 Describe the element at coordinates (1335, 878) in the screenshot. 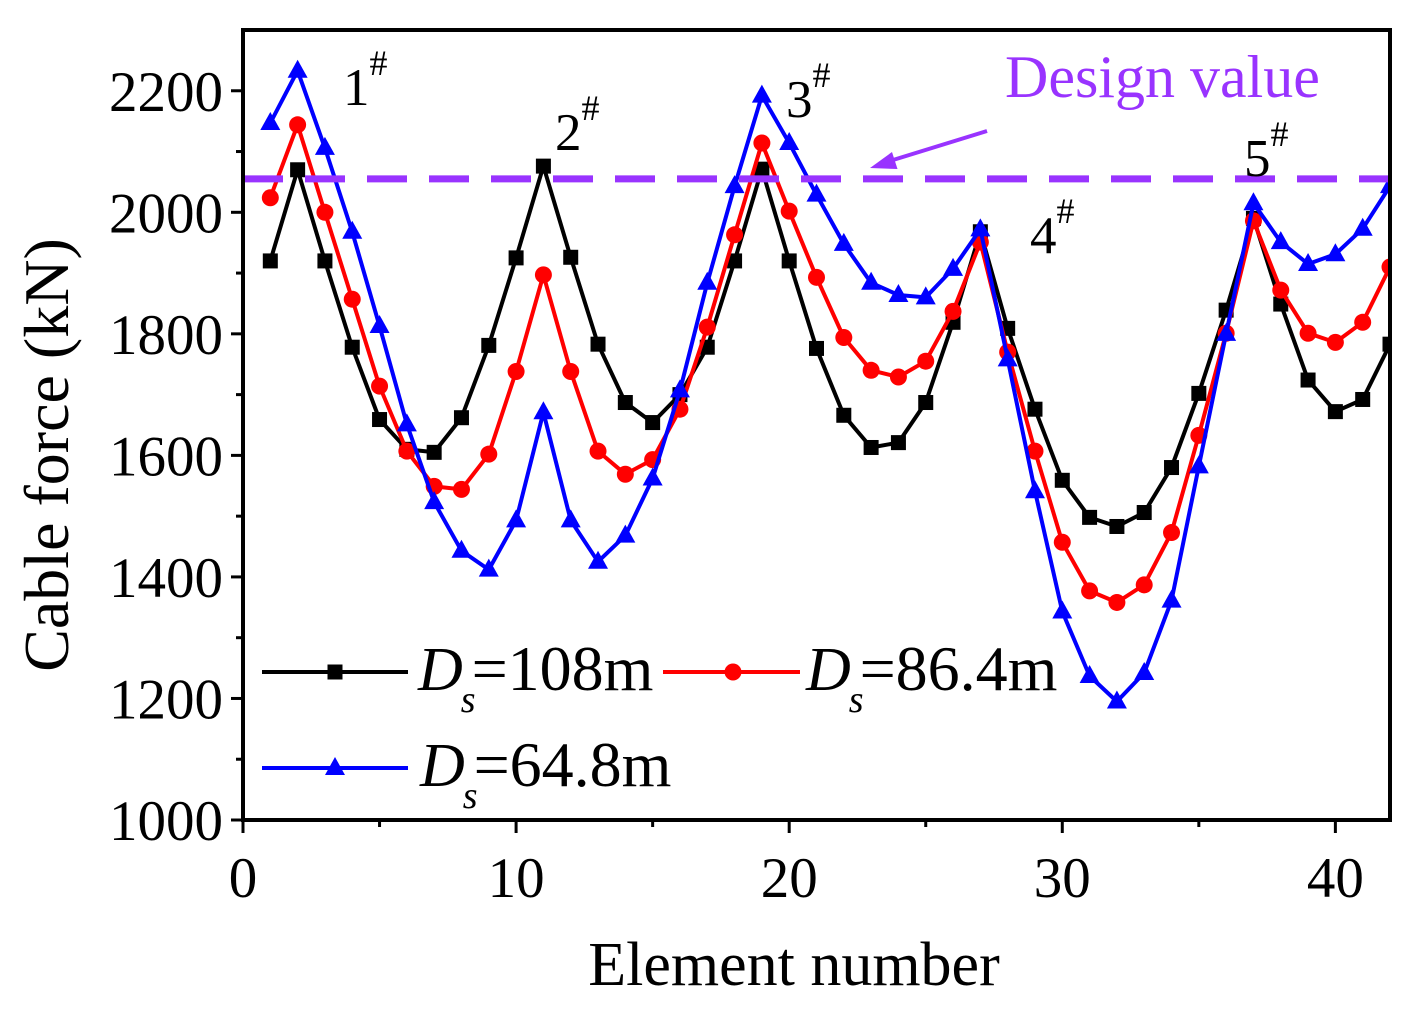

I see `x-tick-label: 40` at that location.